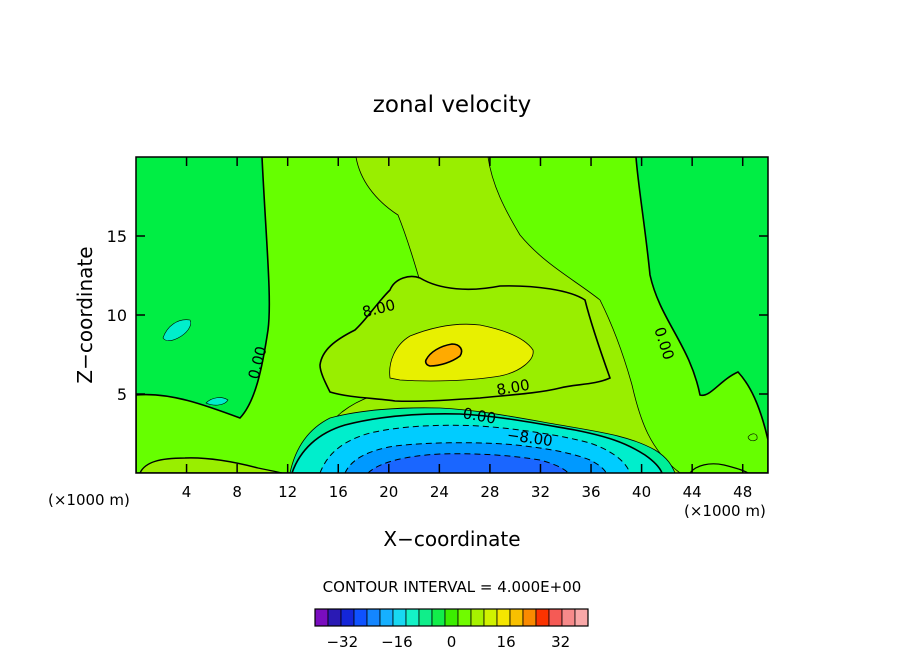 This screenshot has height=654, width=904. What do you see at coordinates (641, 492) in the screenshot?
I see `x-tick-label: 40` at bounding box center [641, 492].